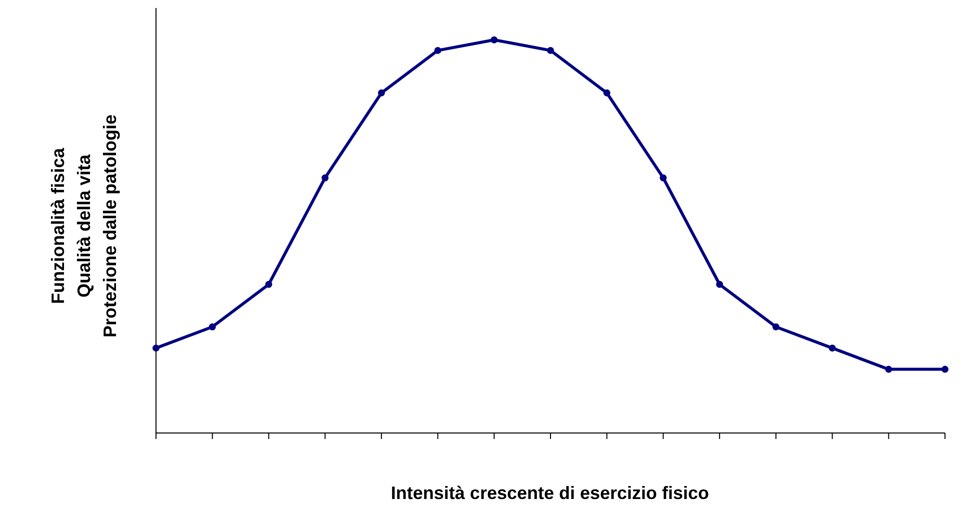 The image size is (963, 531). I want to click on y-axis-title: Funzionalità fisica Qualità della vita Protezione dalle patologie, so click(84, 226).